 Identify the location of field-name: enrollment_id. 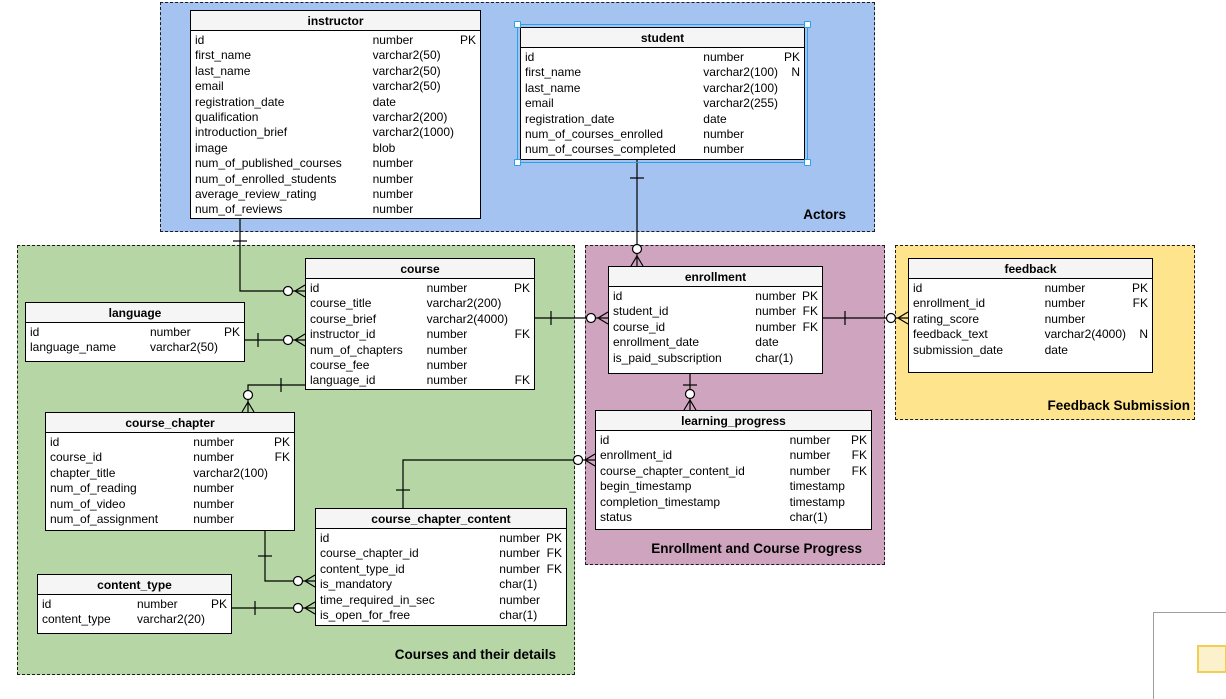
(636, 455).